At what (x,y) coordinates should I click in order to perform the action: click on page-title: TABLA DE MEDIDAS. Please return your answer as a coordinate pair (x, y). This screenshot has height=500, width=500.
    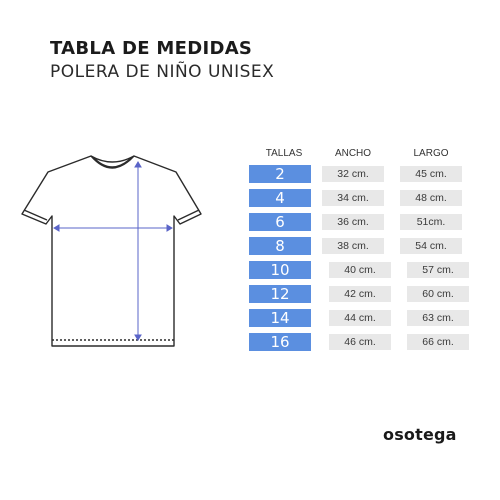
    Looking at the image, I should click on (151, 48).